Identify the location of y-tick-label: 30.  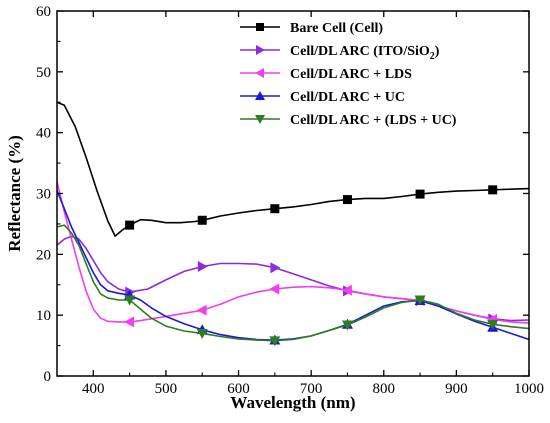
(43, 195).